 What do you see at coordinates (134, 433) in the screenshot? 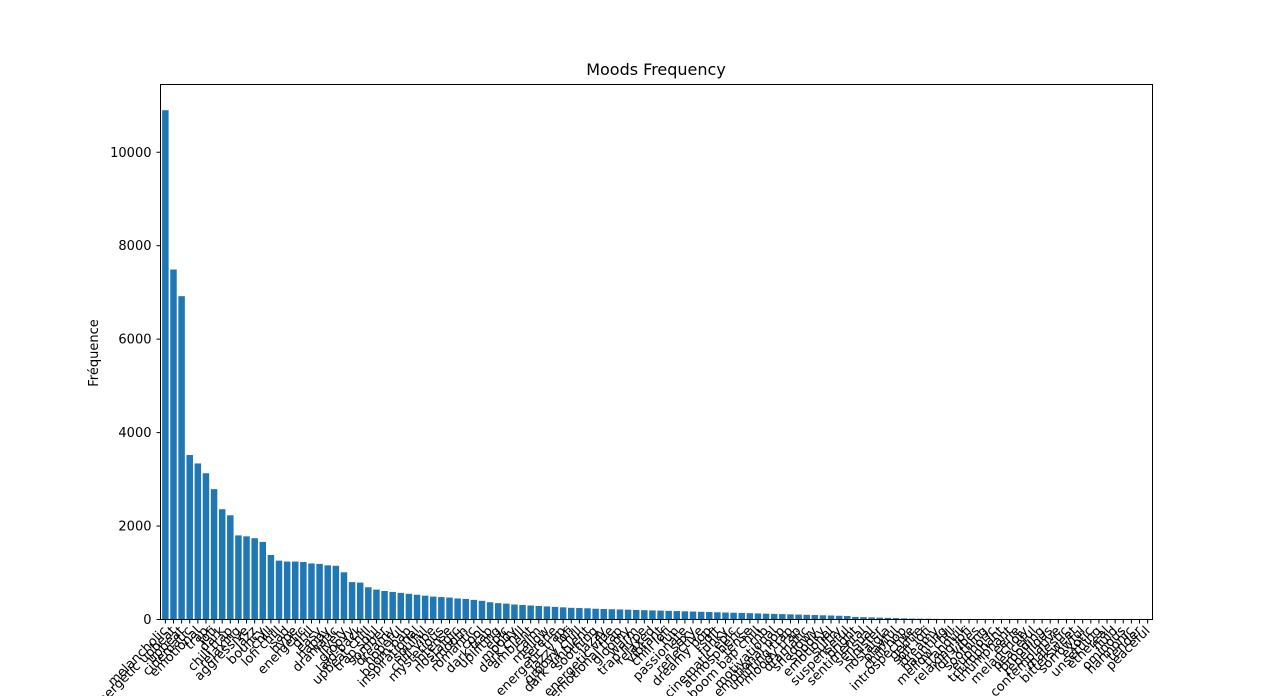
I see `y-tick-label-2: 4000` at bounding box center [134, 433].